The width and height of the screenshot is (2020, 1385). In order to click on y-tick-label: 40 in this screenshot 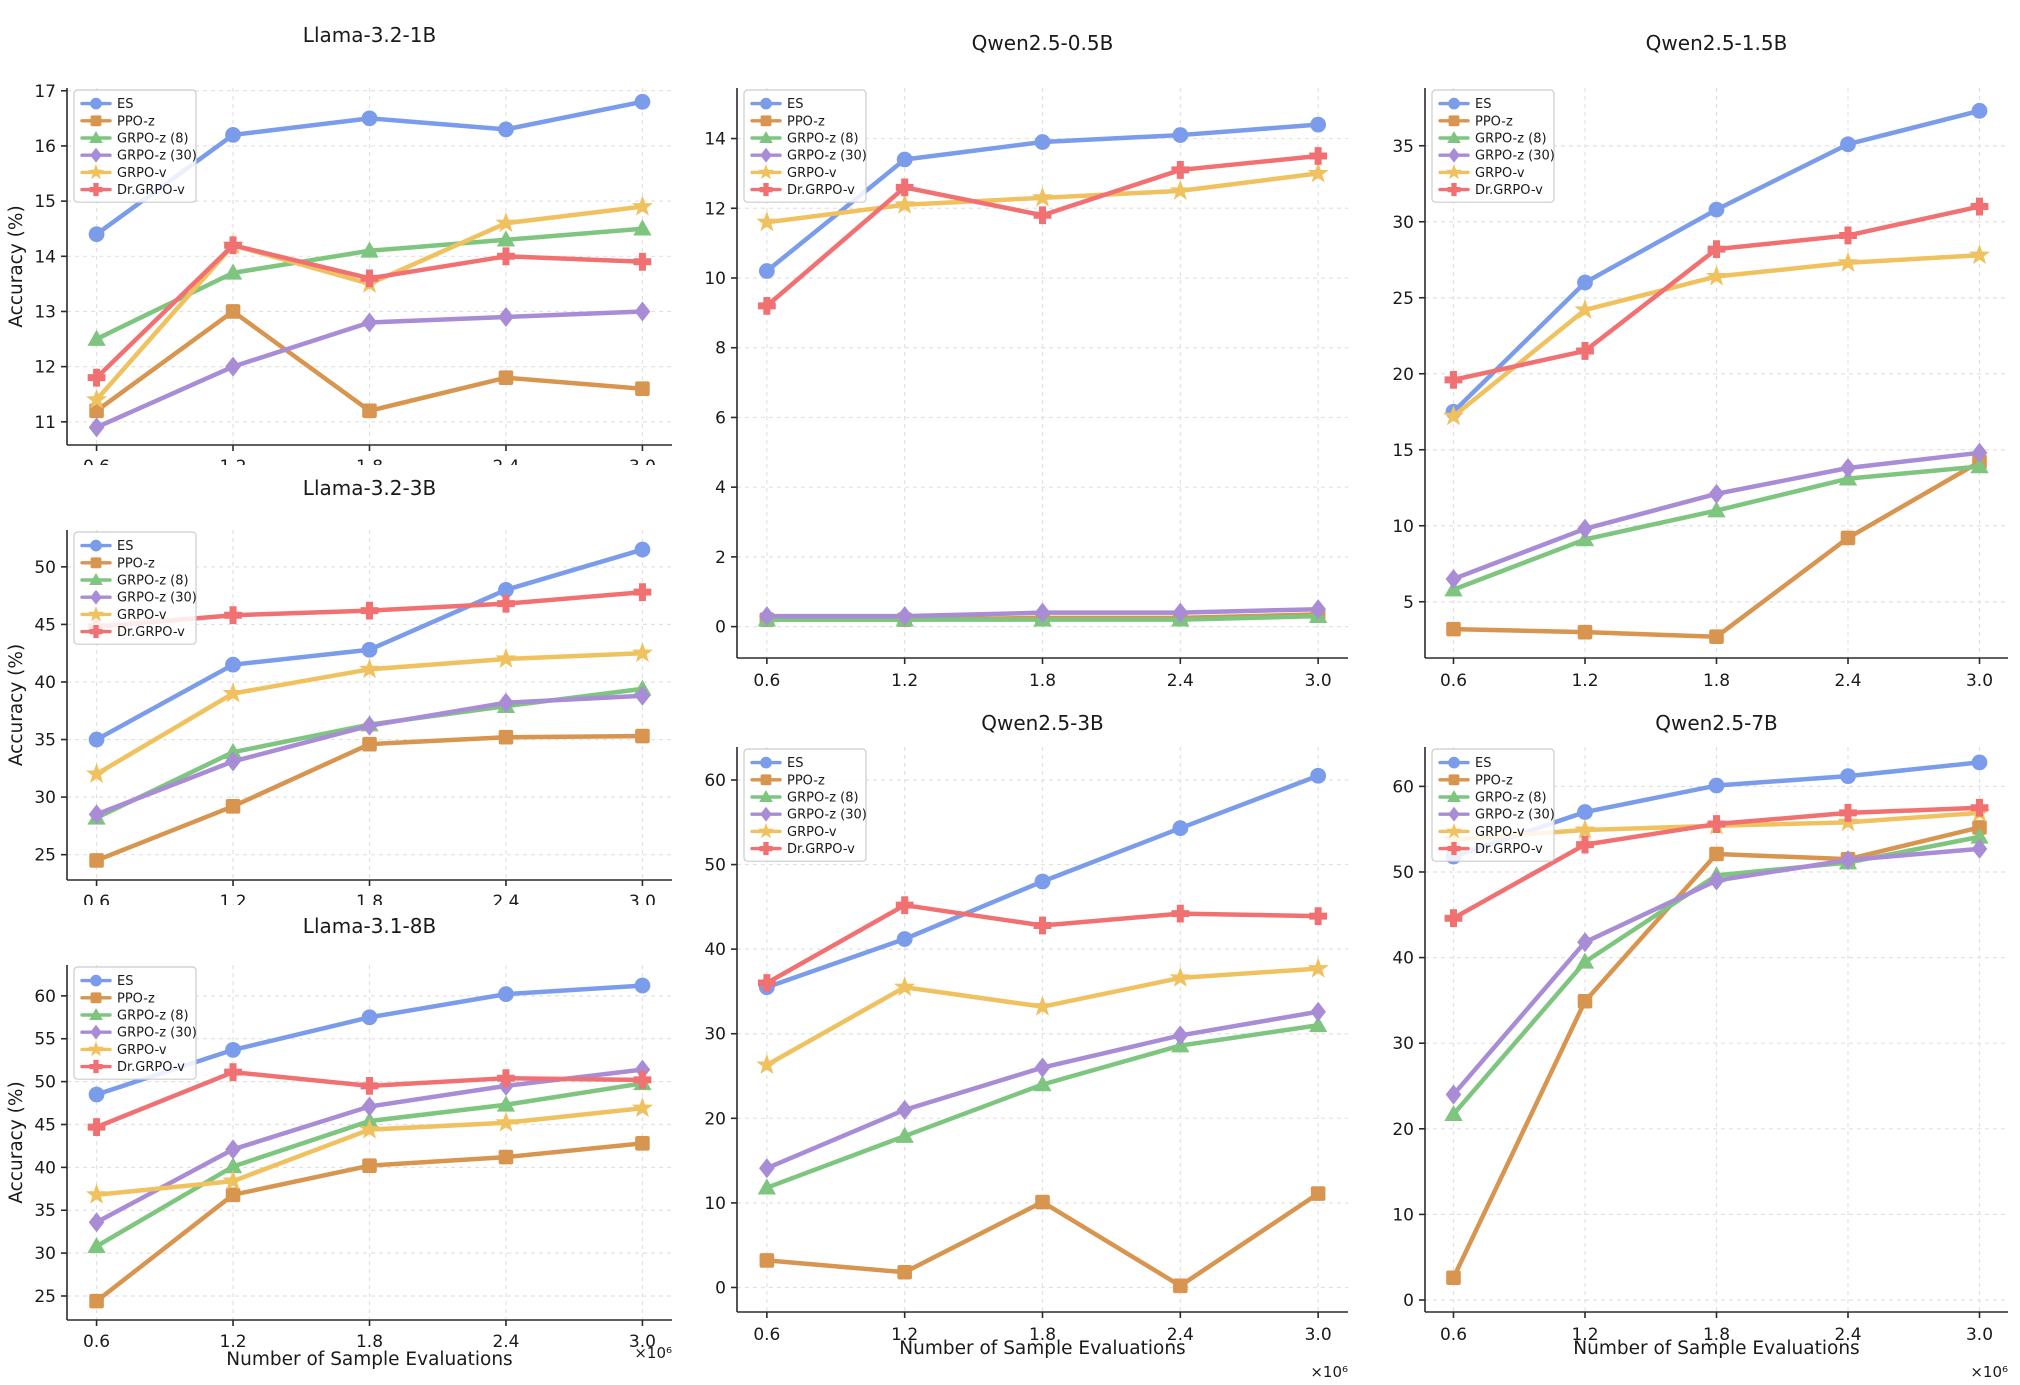, I will do `click(45, 1168)`.